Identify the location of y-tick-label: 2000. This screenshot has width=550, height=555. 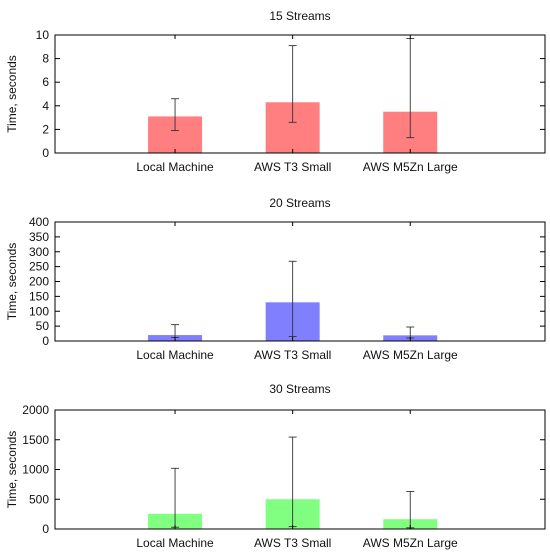
(35, 410).